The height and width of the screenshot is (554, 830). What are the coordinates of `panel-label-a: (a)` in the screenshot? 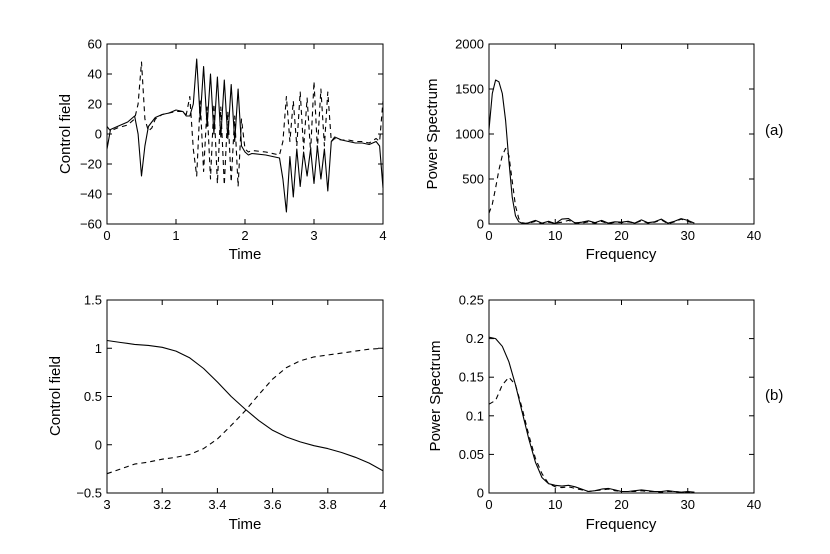 It's located at (774, 130).